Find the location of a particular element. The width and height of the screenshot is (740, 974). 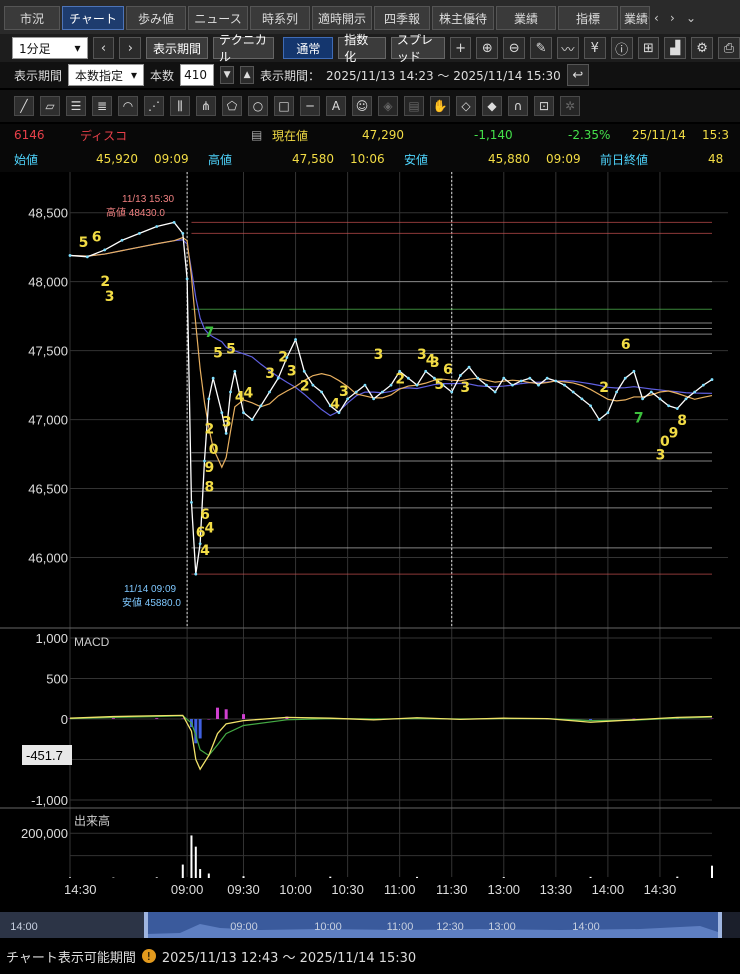

pencil-icon: ✎ is located at coordinates (541, 48).